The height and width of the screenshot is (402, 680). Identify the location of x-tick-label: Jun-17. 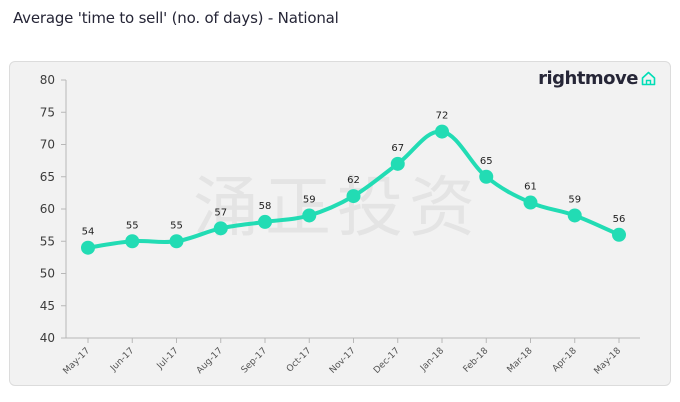
(122, 360).